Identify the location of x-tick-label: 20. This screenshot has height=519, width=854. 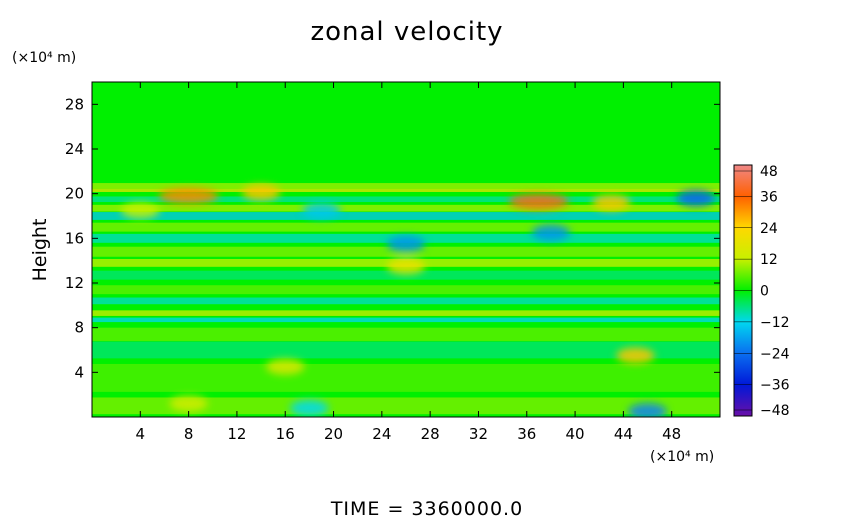
(333, 434).